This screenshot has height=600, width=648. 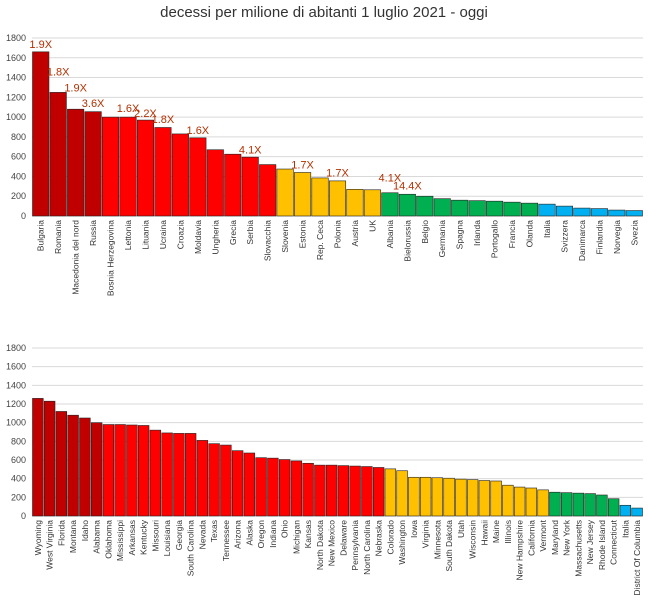 What do you see at coordinates (16, 385) in the screenshot?
I see `chart2-ytick-label: 1400` at bounding box center [16, 385].